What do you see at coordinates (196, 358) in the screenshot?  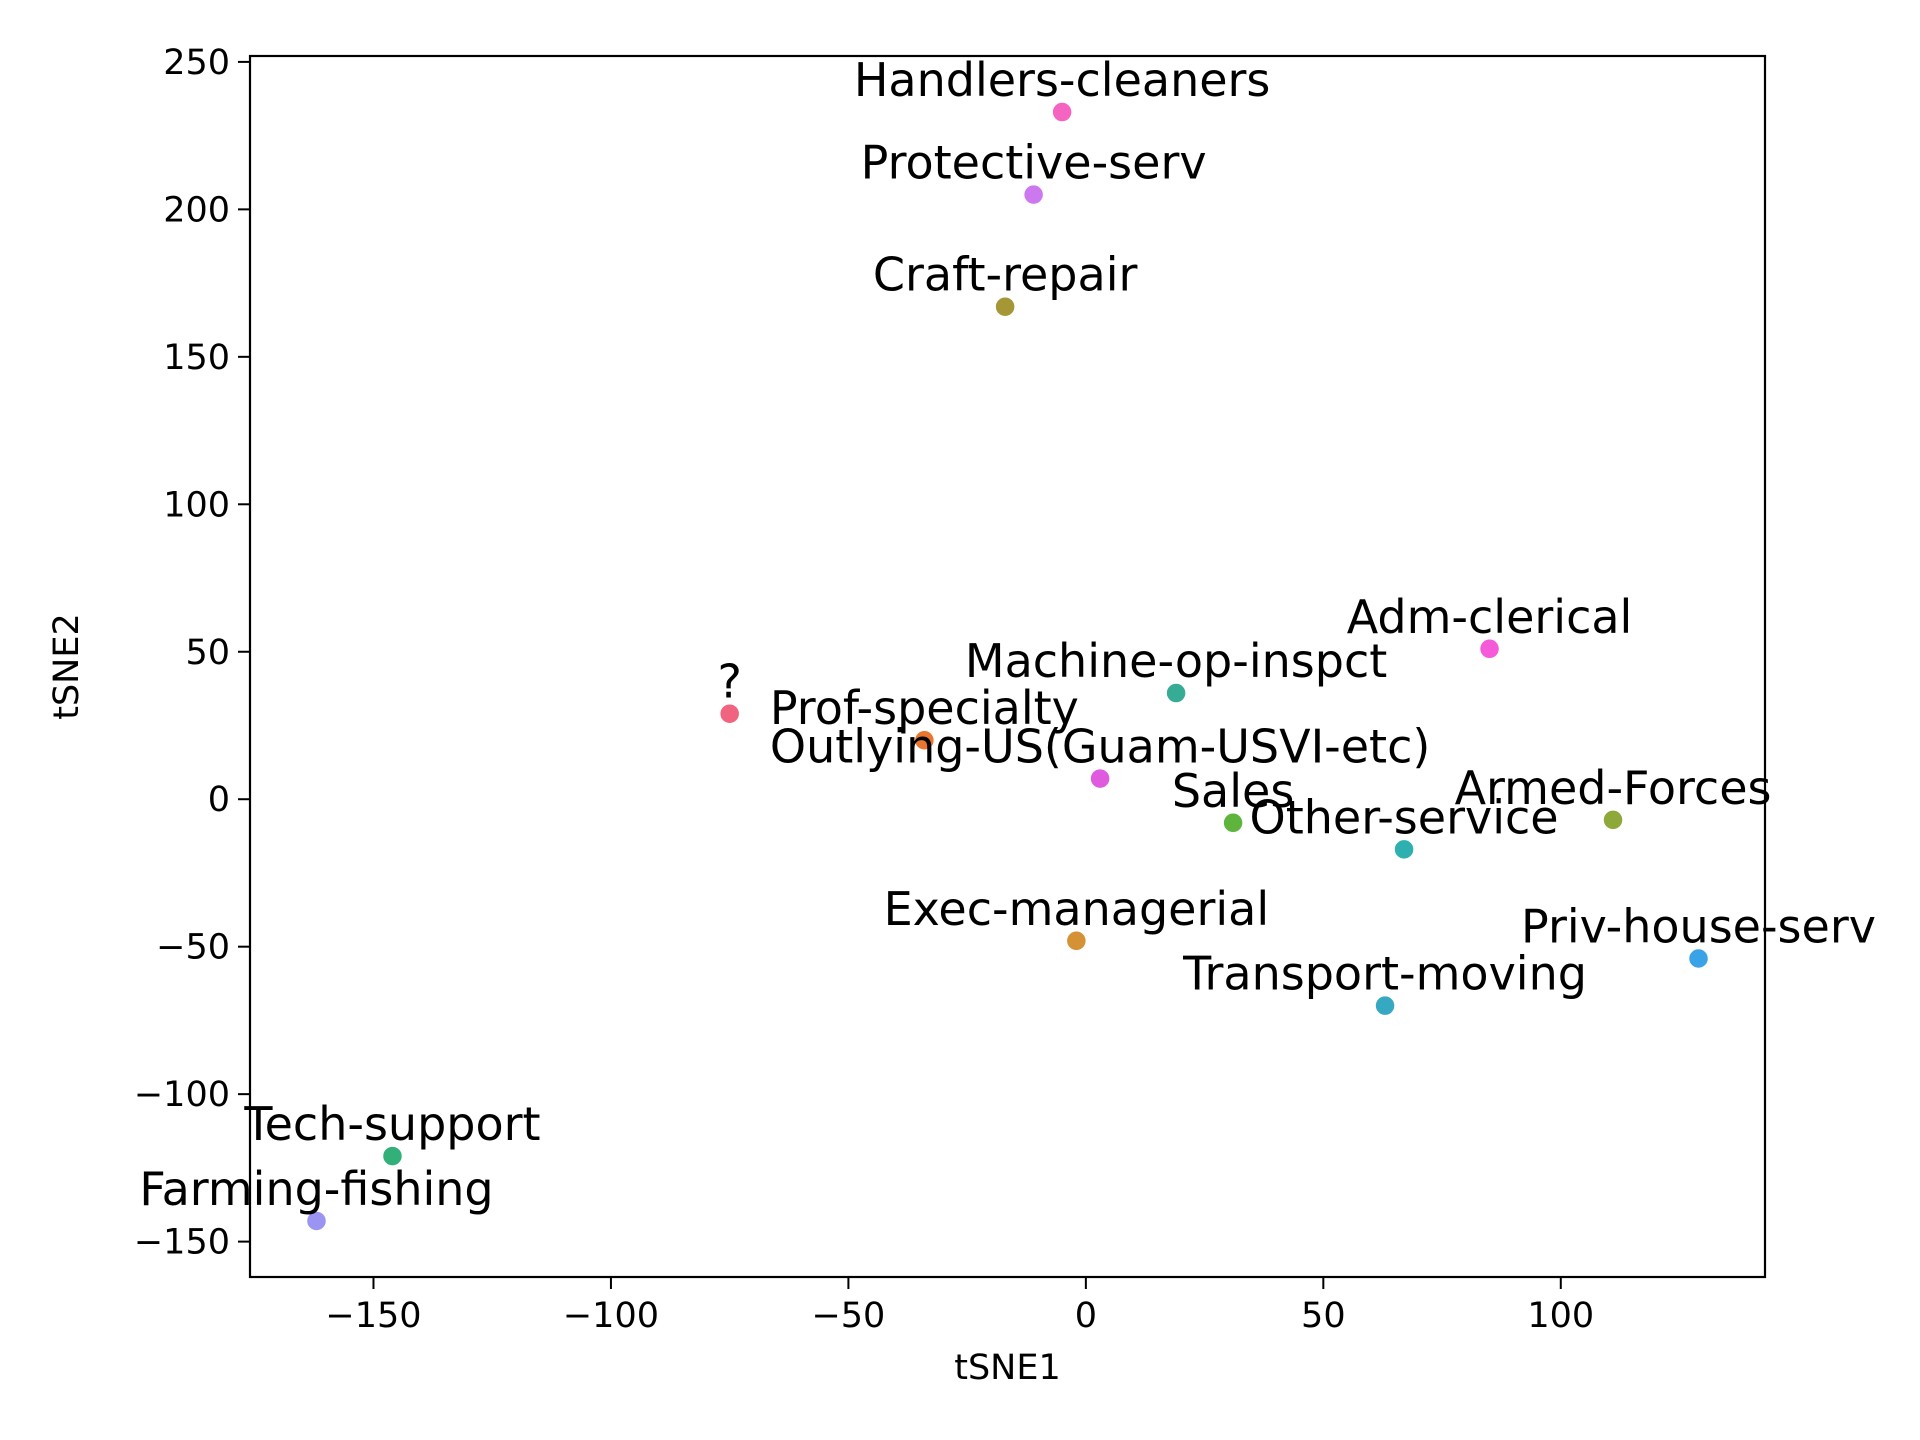 I see `y-tick-label: 150` at bounding box center [196, 358].